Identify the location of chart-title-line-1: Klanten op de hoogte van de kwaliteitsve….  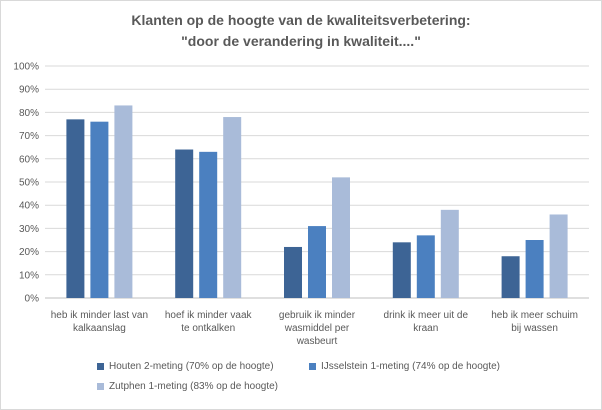
(301, 20).